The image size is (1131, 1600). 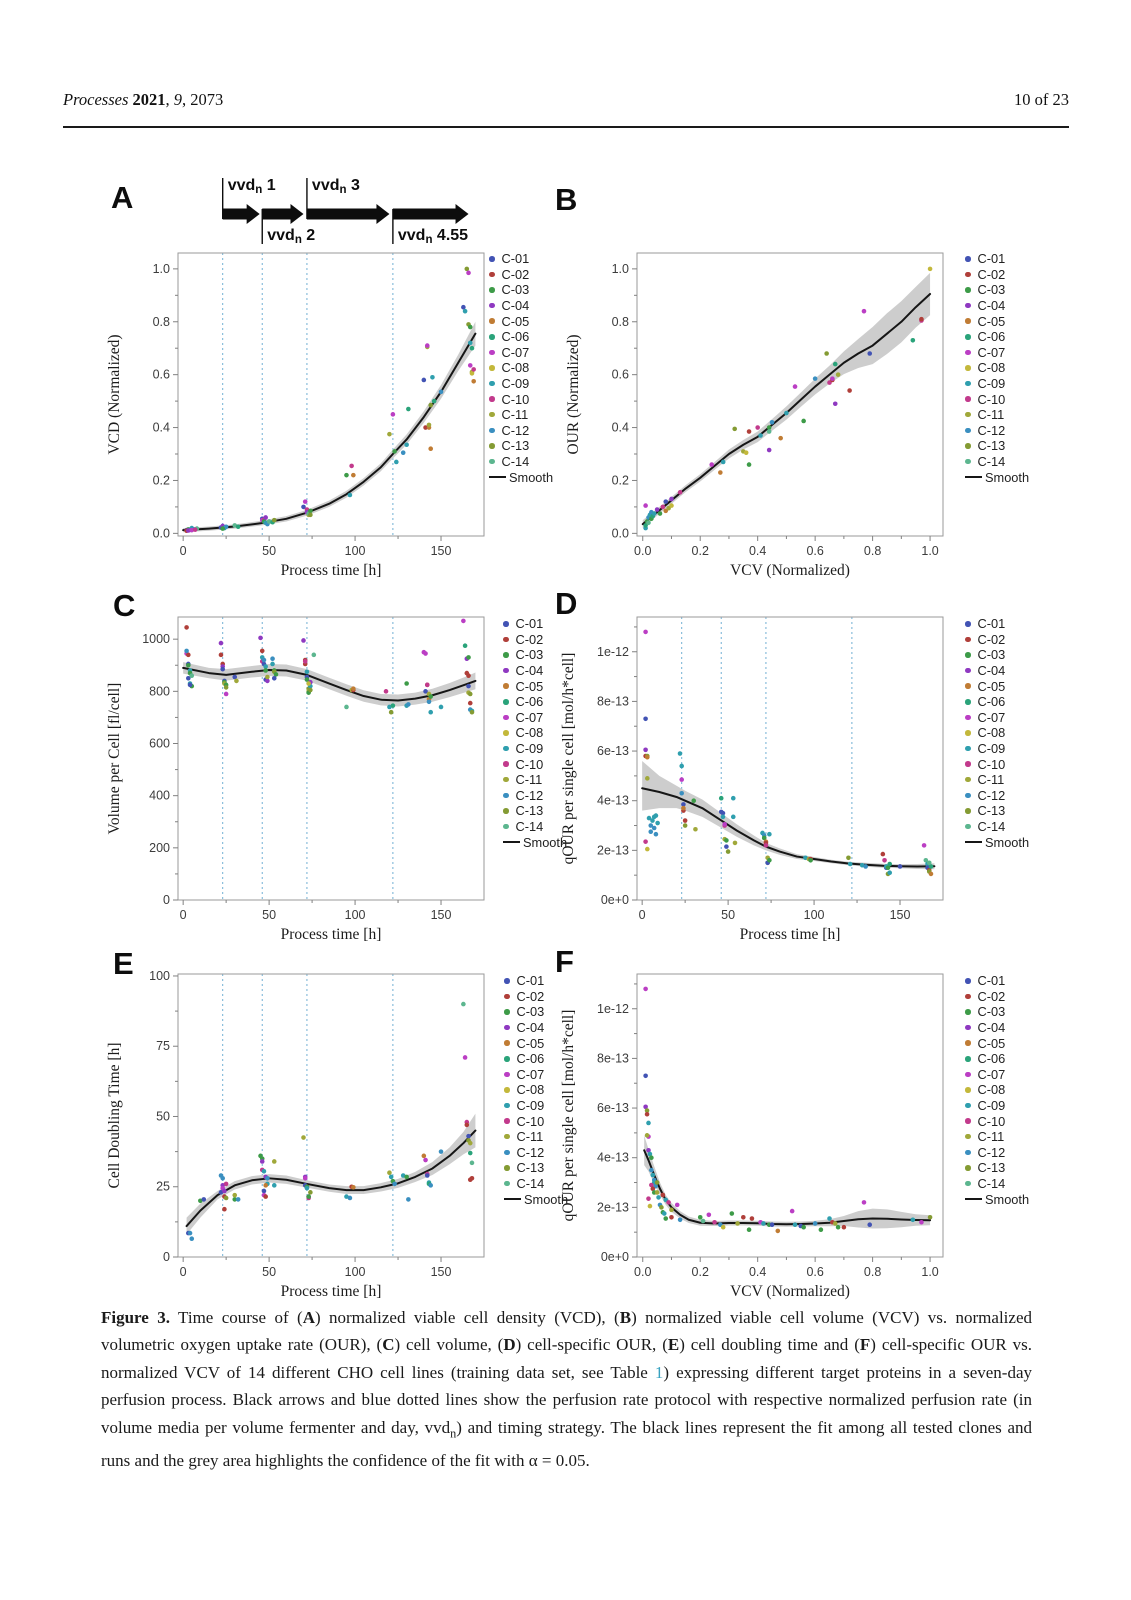 I want to click on table-1-link: 1, so click(x=659, y=1372).